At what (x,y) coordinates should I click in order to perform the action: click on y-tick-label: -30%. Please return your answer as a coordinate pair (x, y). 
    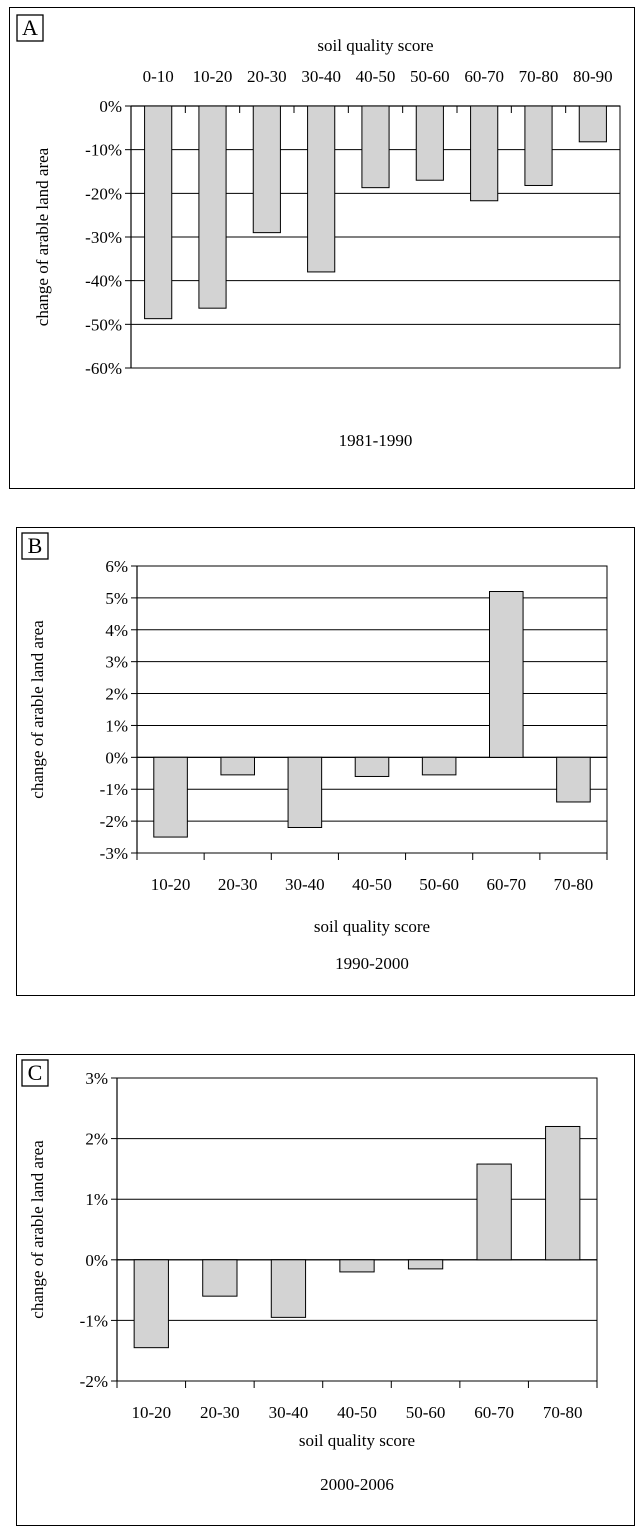
    Looking at the image, I should click on (103, 237).